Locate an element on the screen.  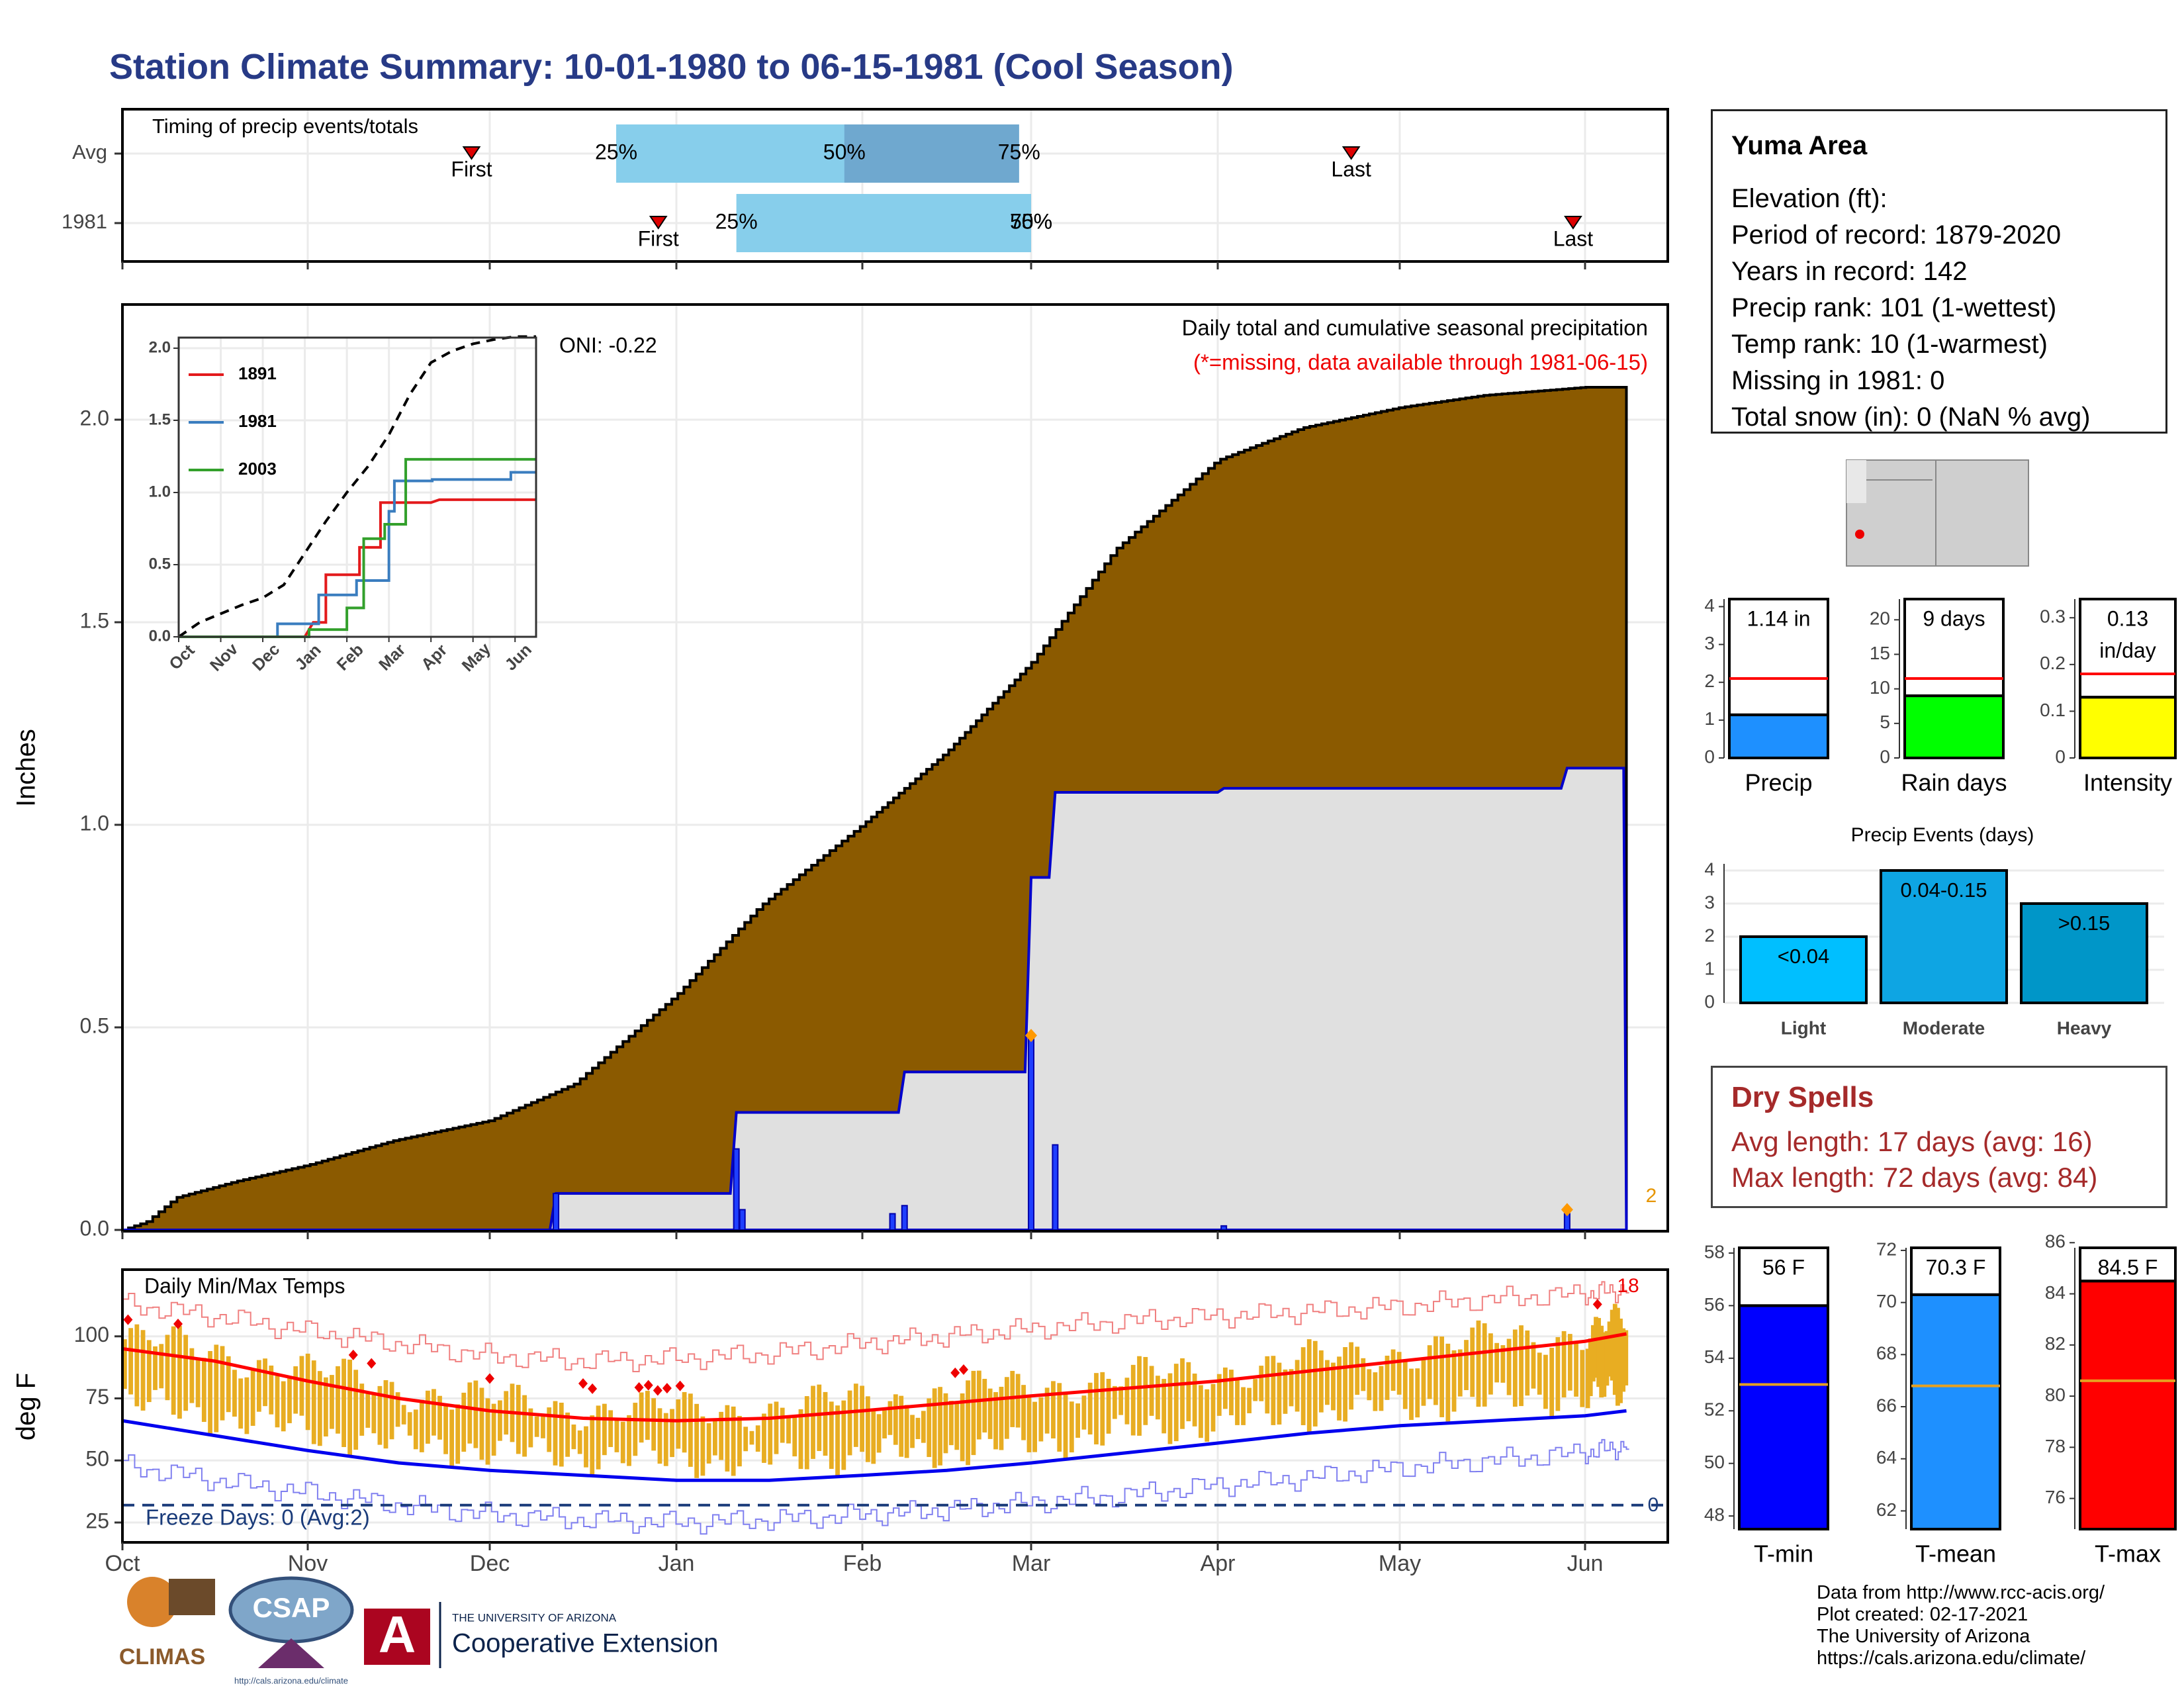
small-category-label: Rain days is located at coordinates (1954, 782).